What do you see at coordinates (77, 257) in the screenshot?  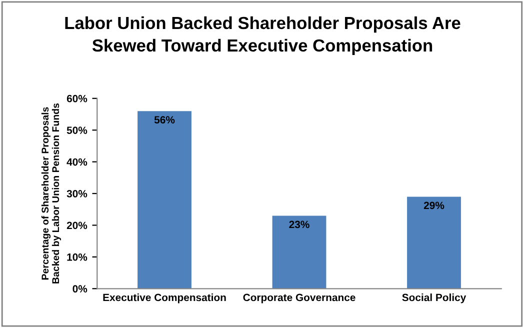 I see `y-tick-label: 10%` at bounding box center [77, 257].